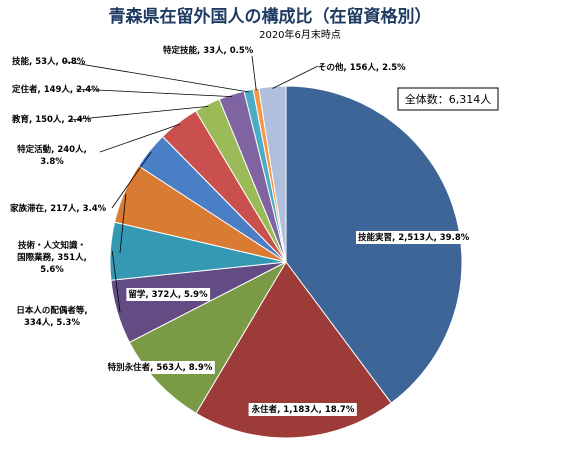 This screenshot has width=568, height=464. What do you see at coordinates (208, 50) in the screenshot?
I see `slice-label: 特定技能, 33人, 0.5%` at bounding box center [208, 50].